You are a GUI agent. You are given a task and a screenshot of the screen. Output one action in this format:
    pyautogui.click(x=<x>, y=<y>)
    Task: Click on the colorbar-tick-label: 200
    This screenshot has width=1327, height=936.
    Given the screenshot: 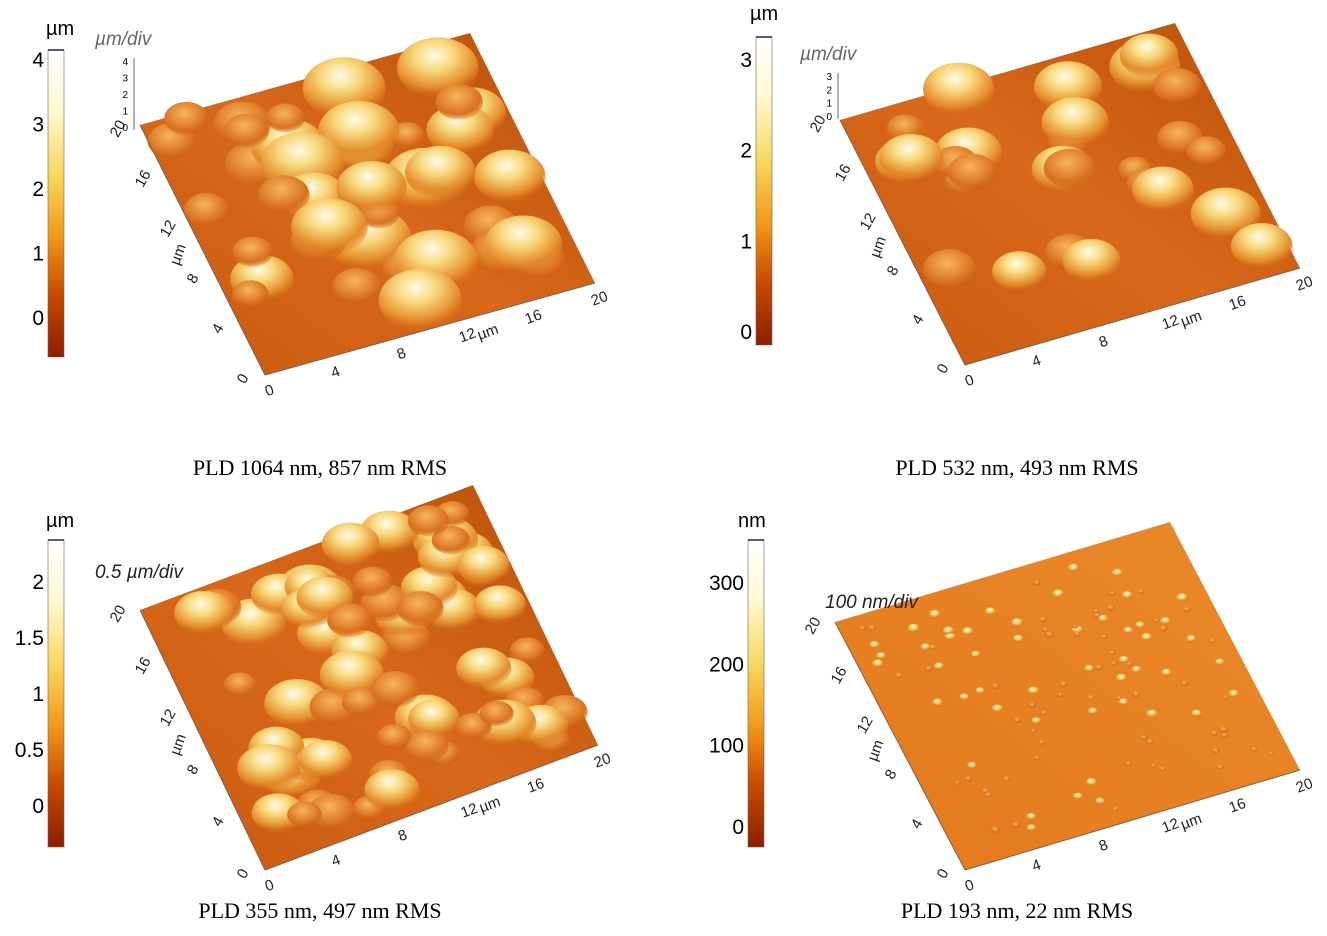 What is the action you would take?
    pyautogui.click(x=726, y=664)
    